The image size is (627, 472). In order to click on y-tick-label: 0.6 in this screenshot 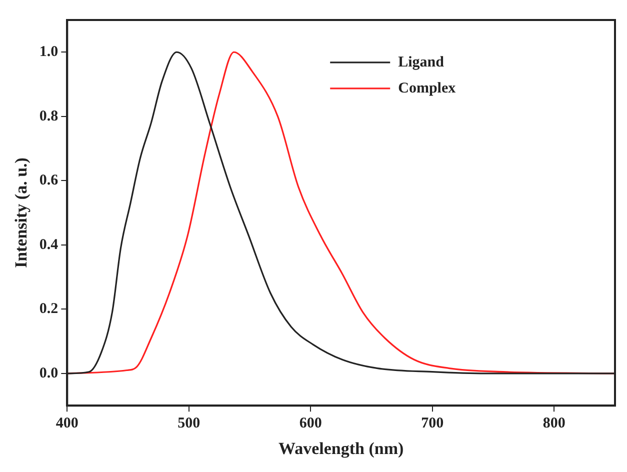, I will do `click(49, 180)`.